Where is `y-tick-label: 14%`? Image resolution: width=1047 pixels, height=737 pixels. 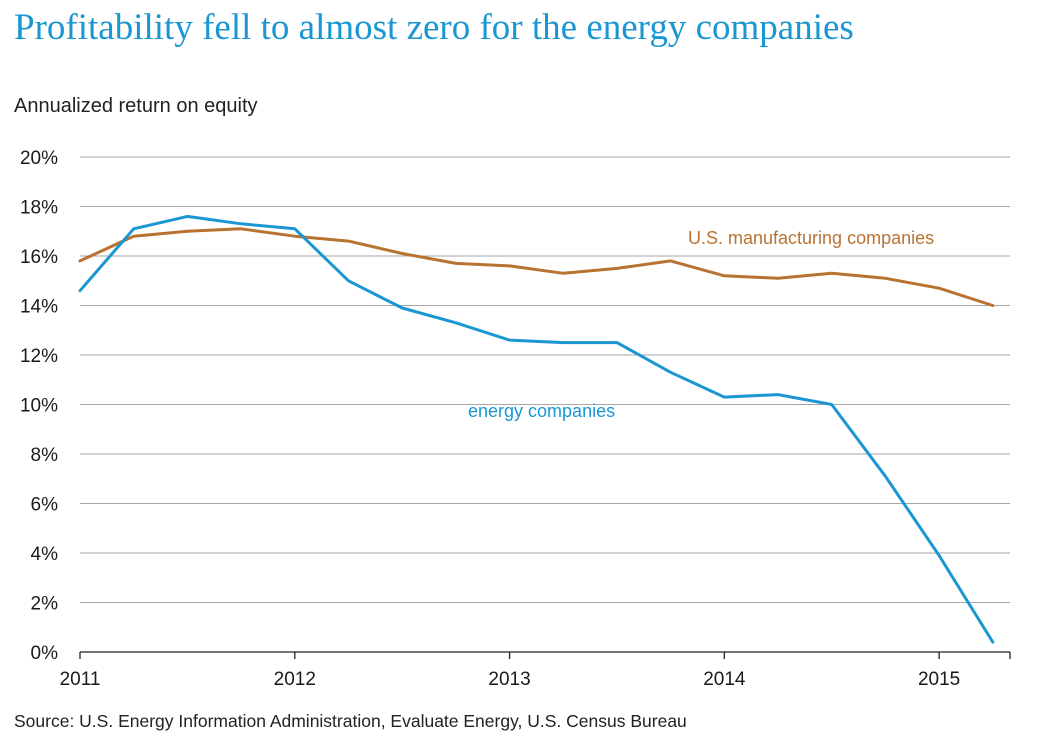 y-tick-label: 14% is located at coordinates (39, 307).